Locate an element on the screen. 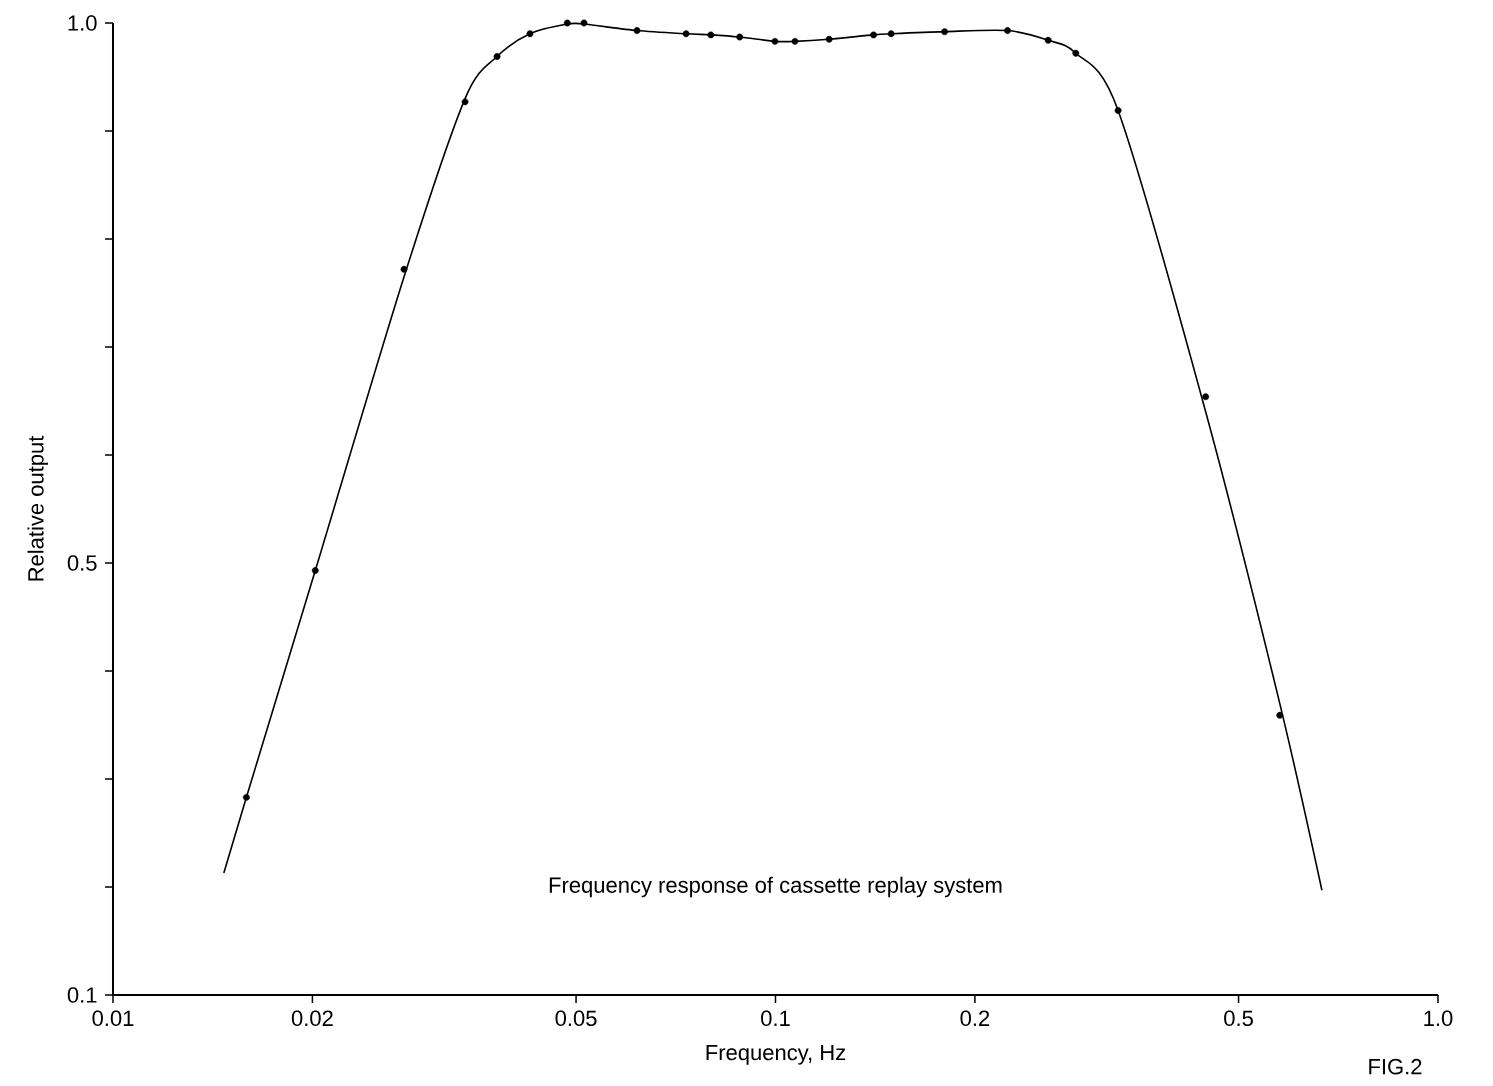  x-tick-label: 0.2 is located at coordinates (975, 1018).